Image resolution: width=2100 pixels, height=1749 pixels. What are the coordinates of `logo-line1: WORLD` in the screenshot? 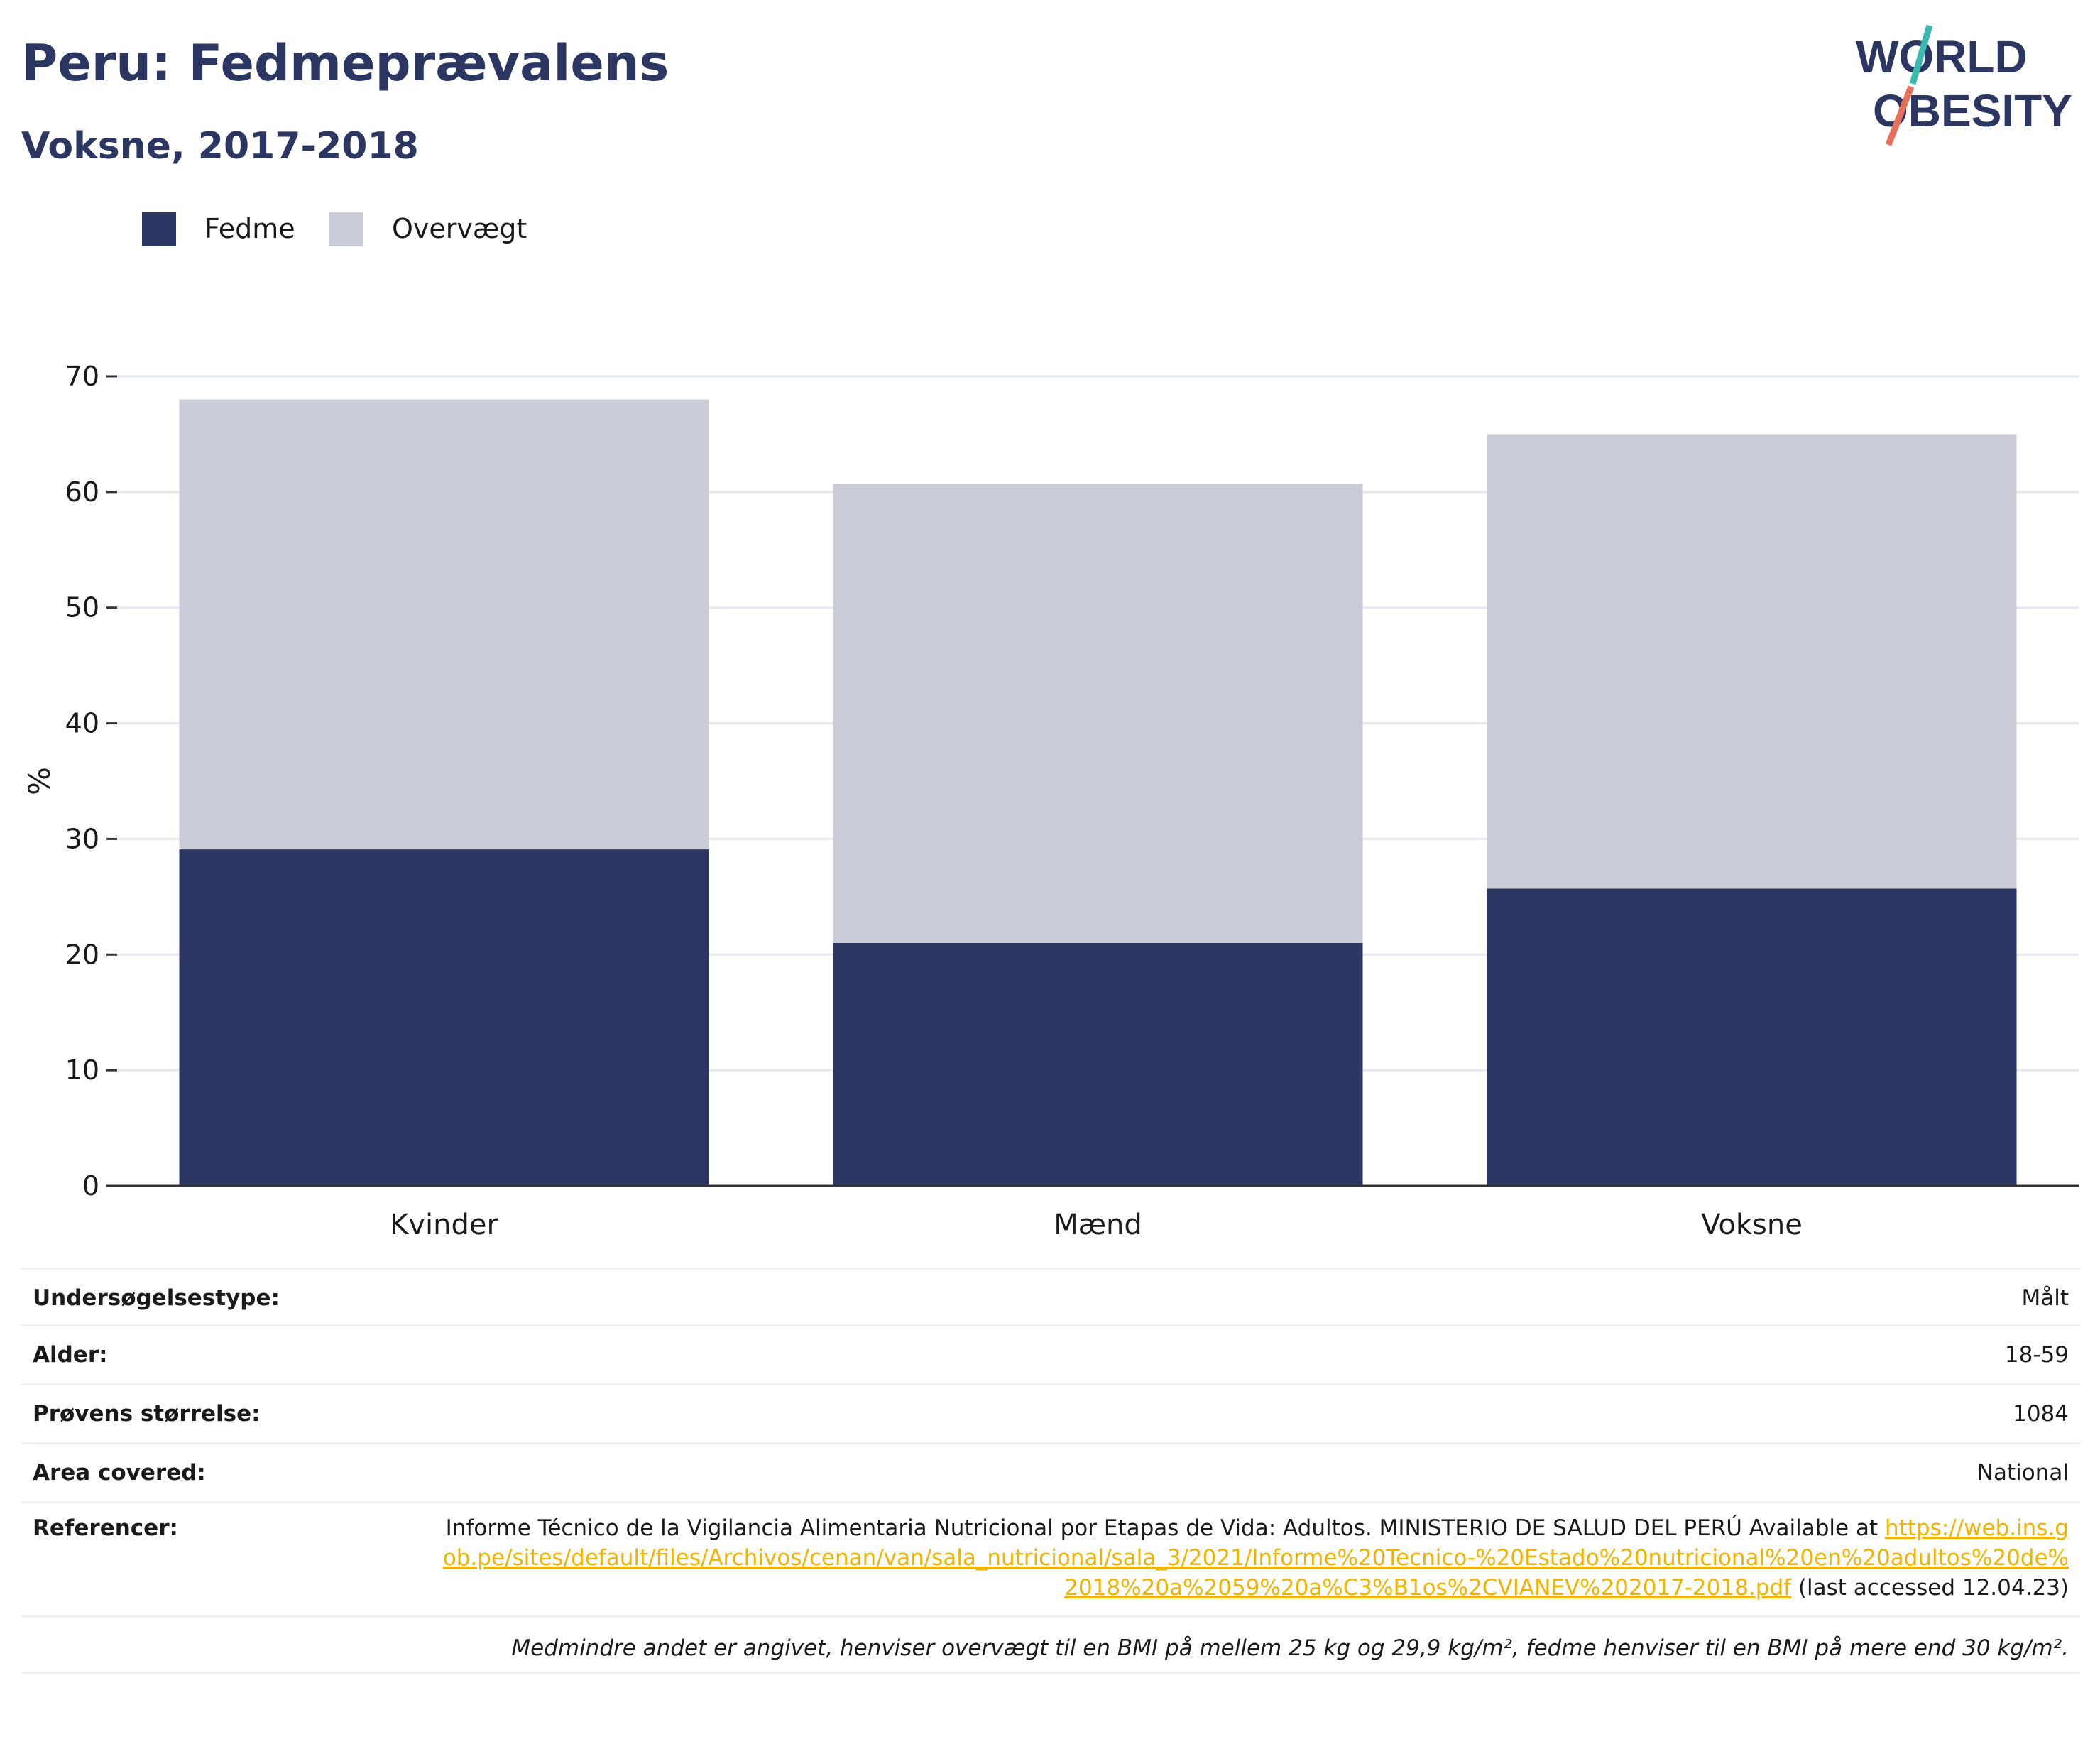 It's located at (1942, 56).